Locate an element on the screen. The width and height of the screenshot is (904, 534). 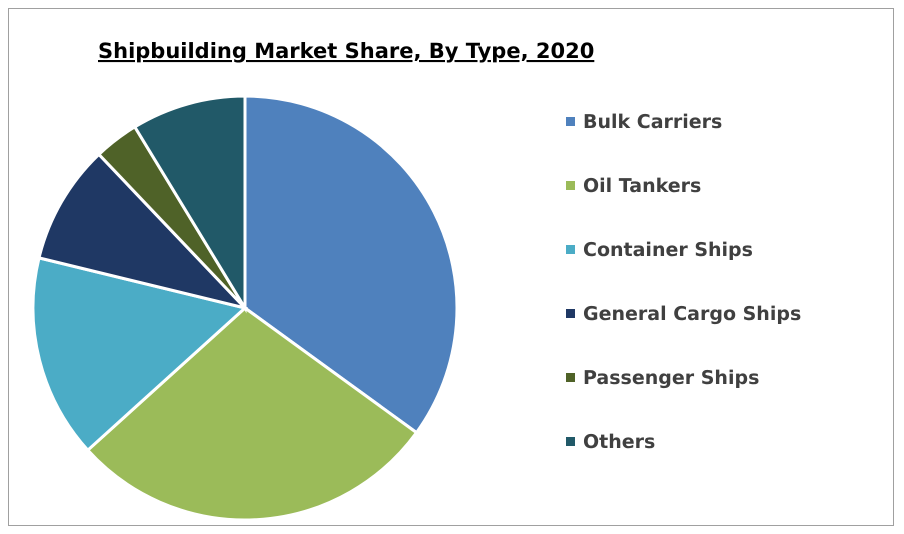
legend-label: Container Ships is located at coordinates (668, 250).